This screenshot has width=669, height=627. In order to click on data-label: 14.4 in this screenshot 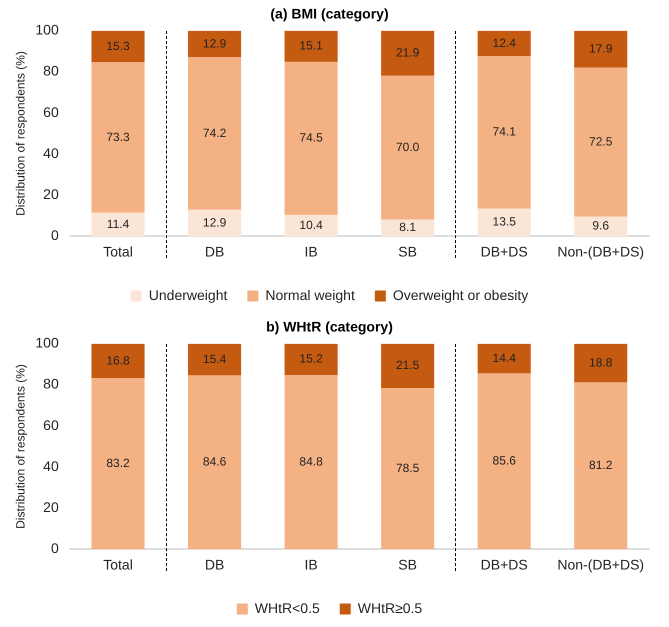, I will do `click(504, 357)`.